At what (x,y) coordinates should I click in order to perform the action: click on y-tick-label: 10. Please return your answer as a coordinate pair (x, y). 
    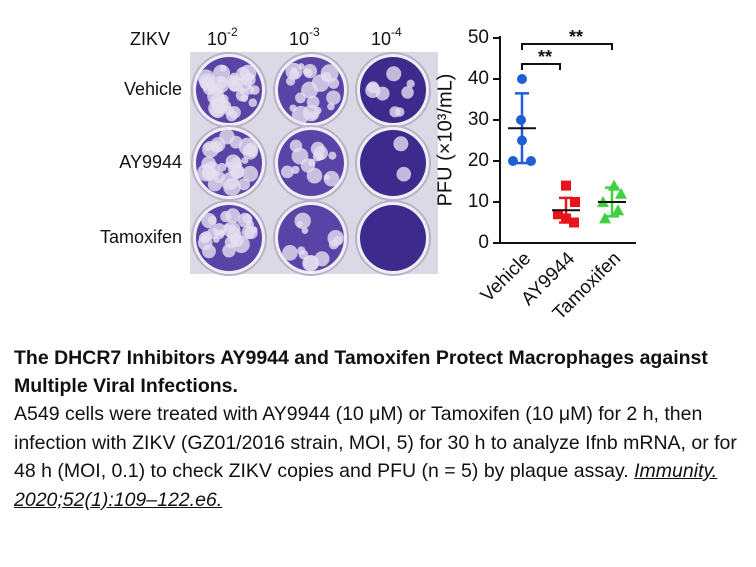
    Looking at the image, I should click on (478, 201).